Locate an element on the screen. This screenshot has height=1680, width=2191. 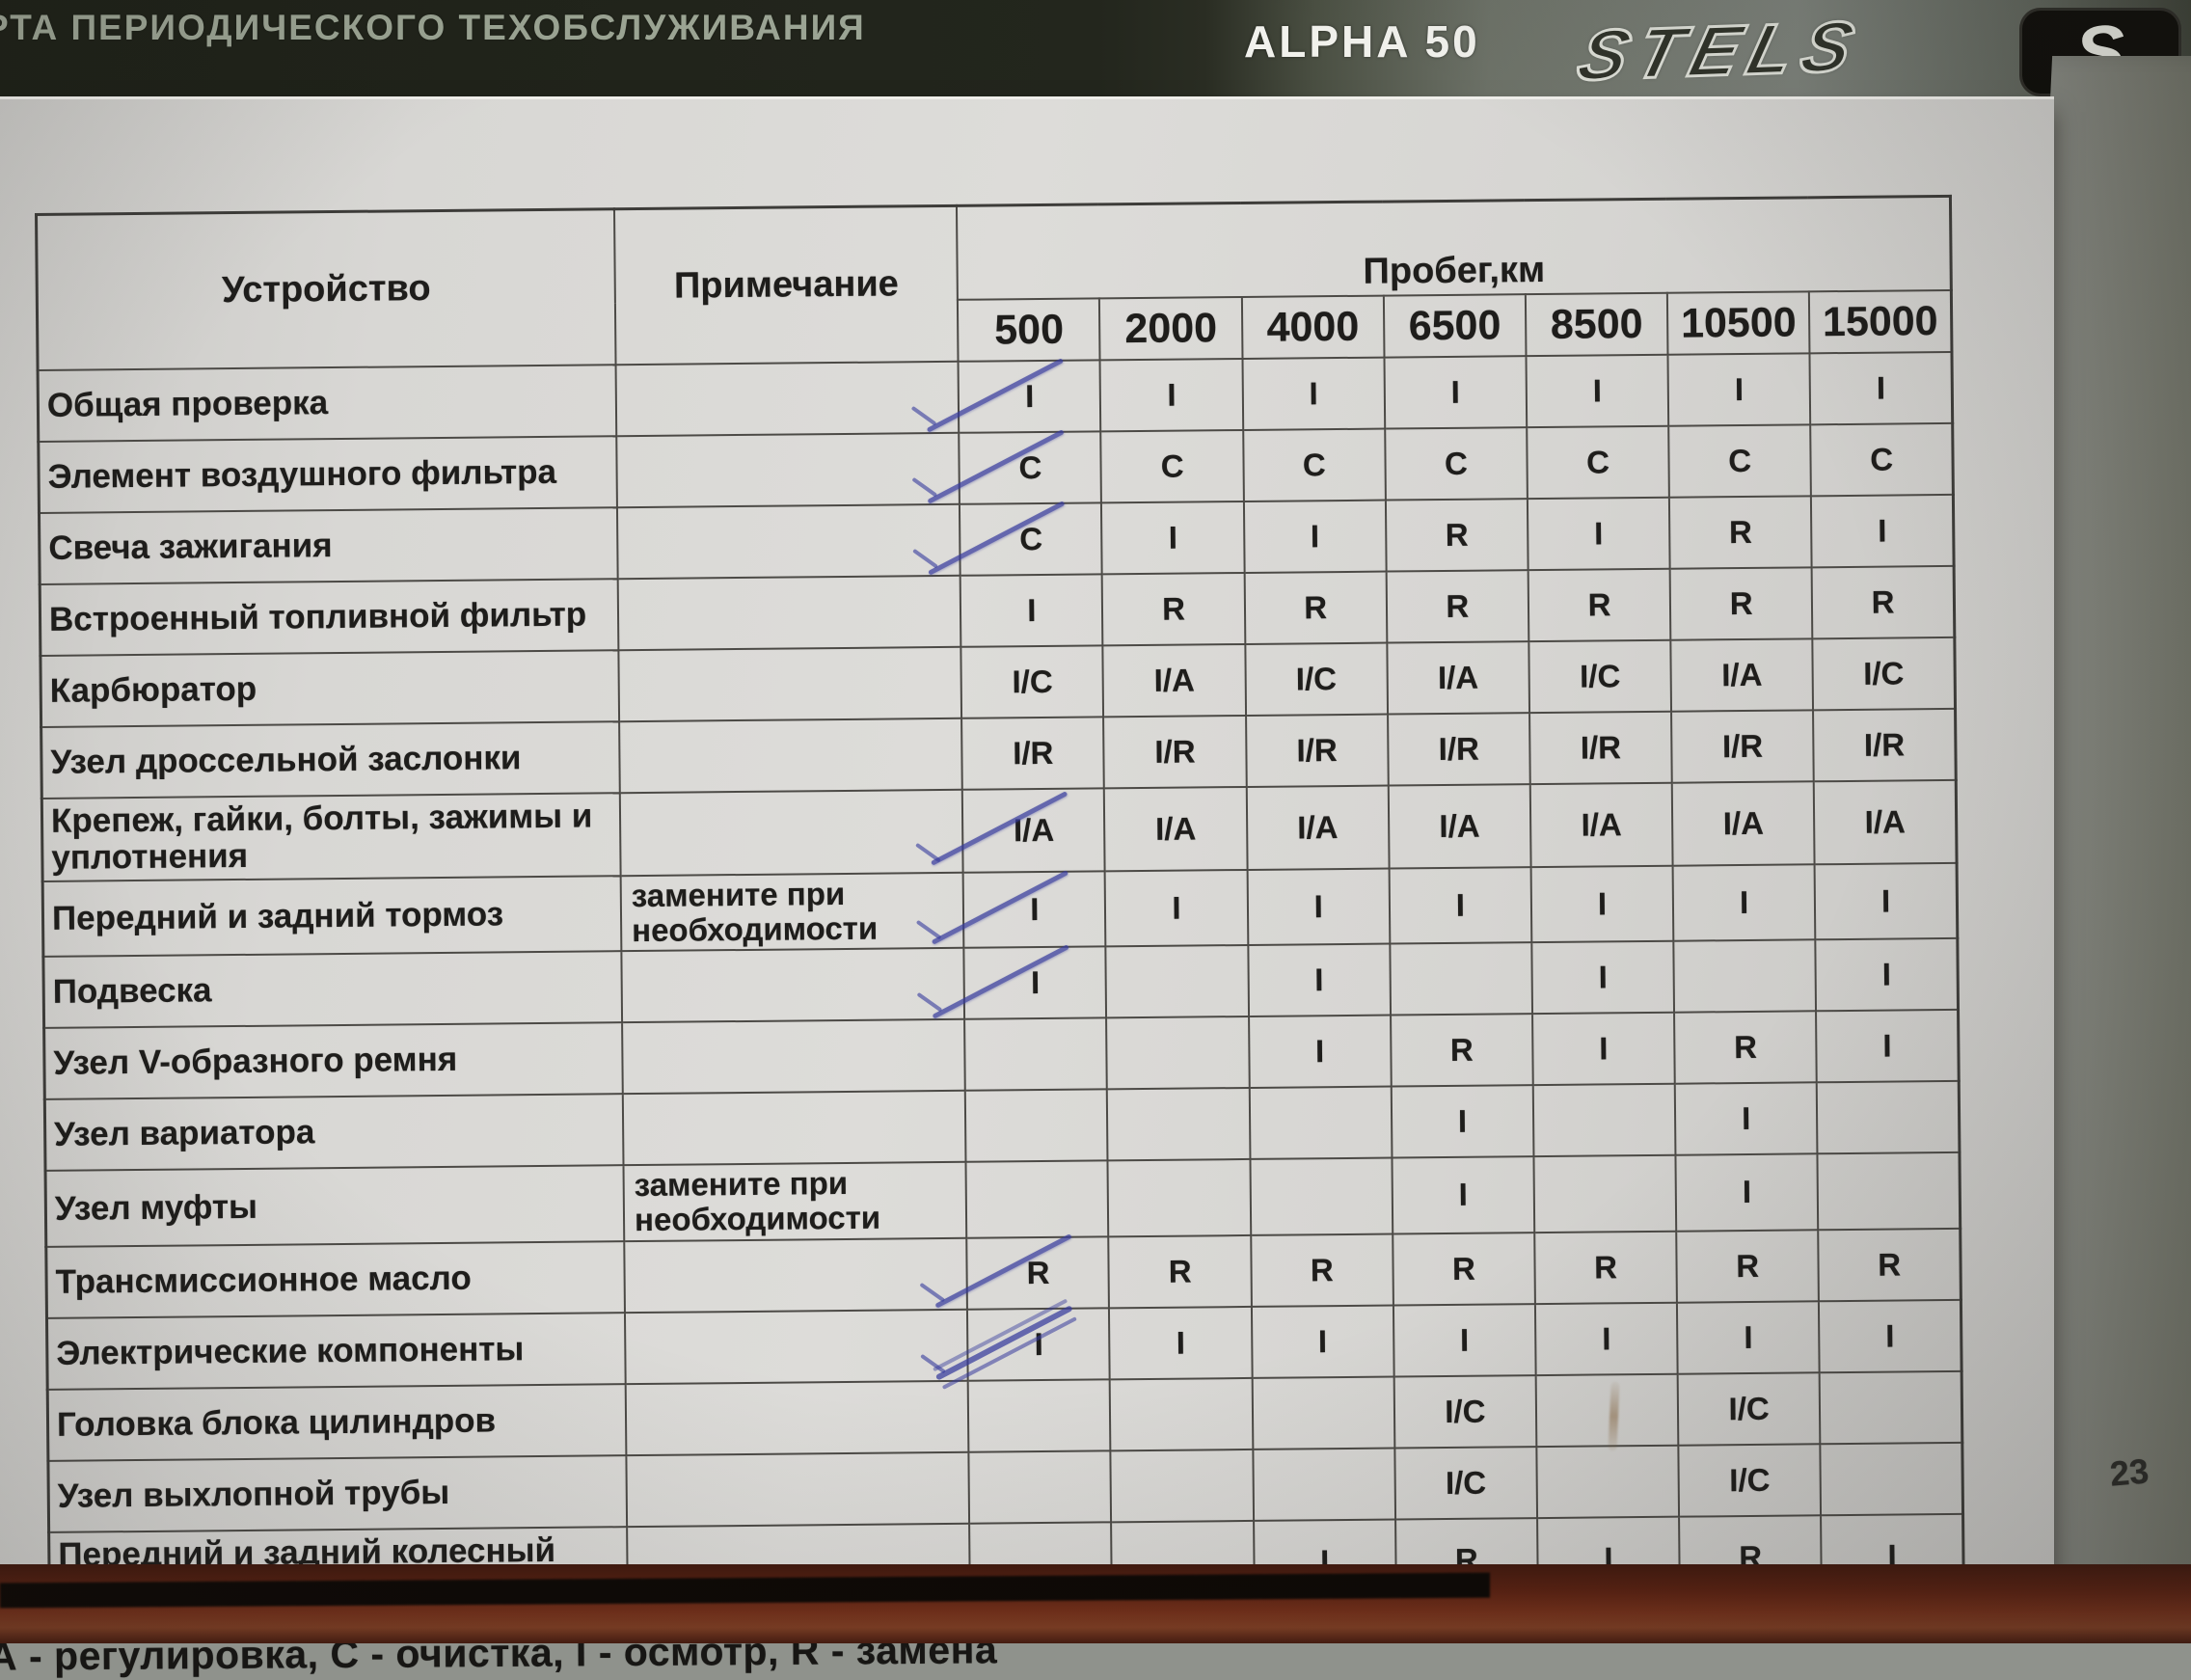
mileage-header-10500: 10500 is located at coordinates (1738, 323).